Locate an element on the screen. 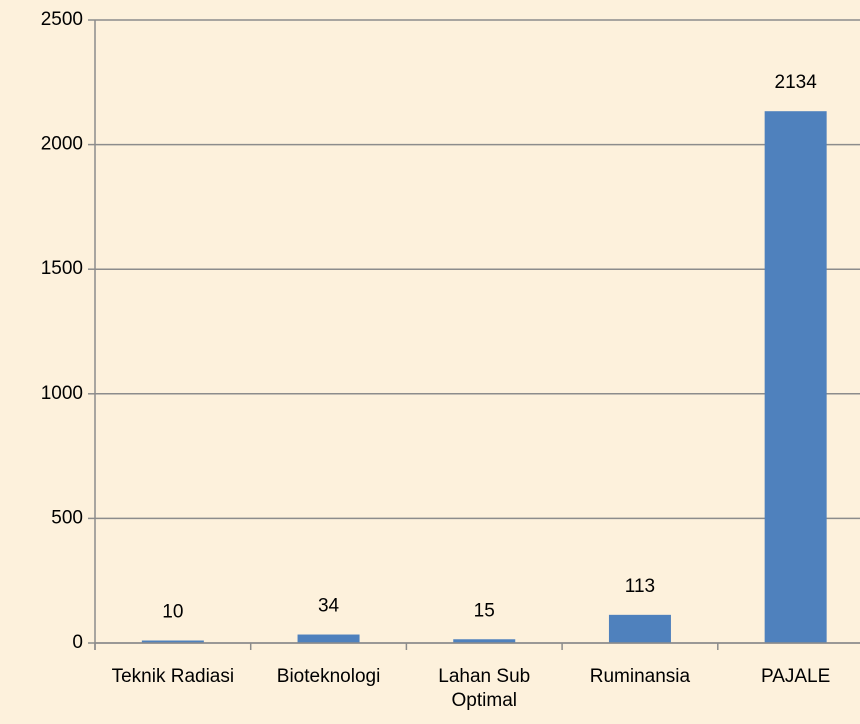 The image size is (860, 724). x-tick-label: Teknik Radiasi is located at coordinates (173, 676).